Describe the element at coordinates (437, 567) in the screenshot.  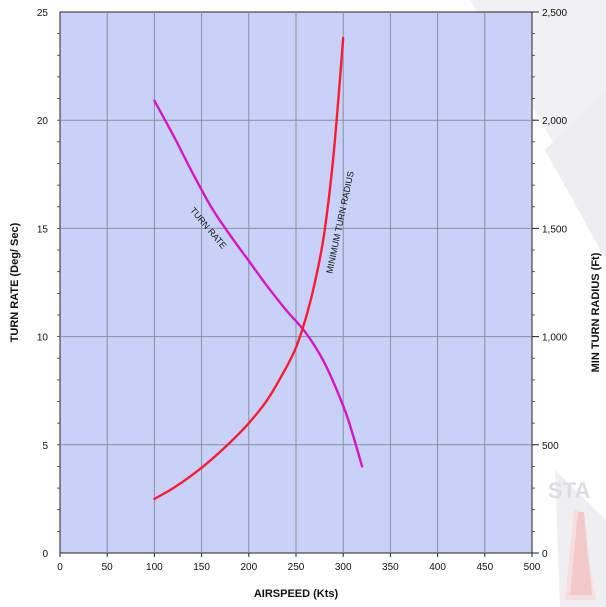
I see `x-tick-label: 400` at that location.